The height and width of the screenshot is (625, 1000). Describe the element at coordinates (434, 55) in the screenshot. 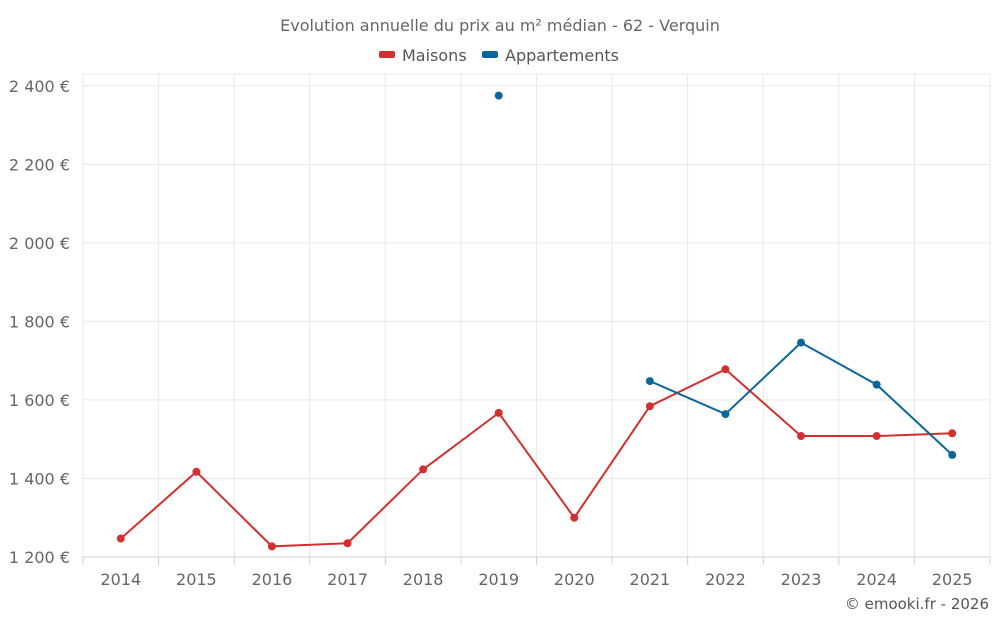

I see `legend-label-maisons: Maisons` at that location.